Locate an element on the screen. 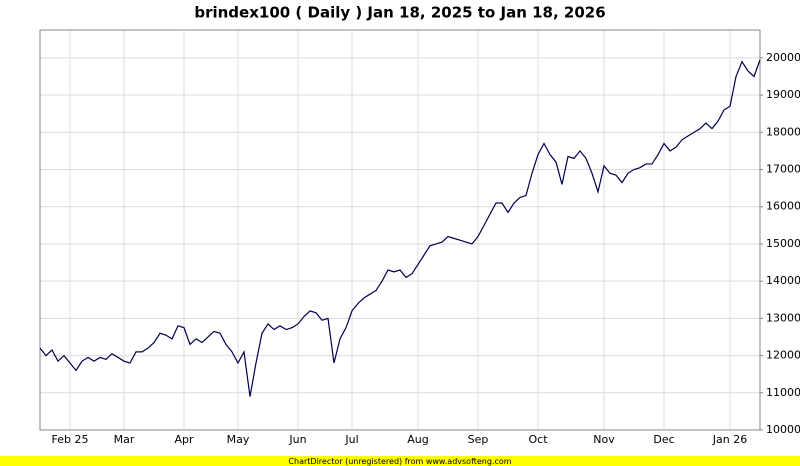 This screenshot has height=466, width=800. y-tick-label: 12000 is located at coordinates (783, 355).